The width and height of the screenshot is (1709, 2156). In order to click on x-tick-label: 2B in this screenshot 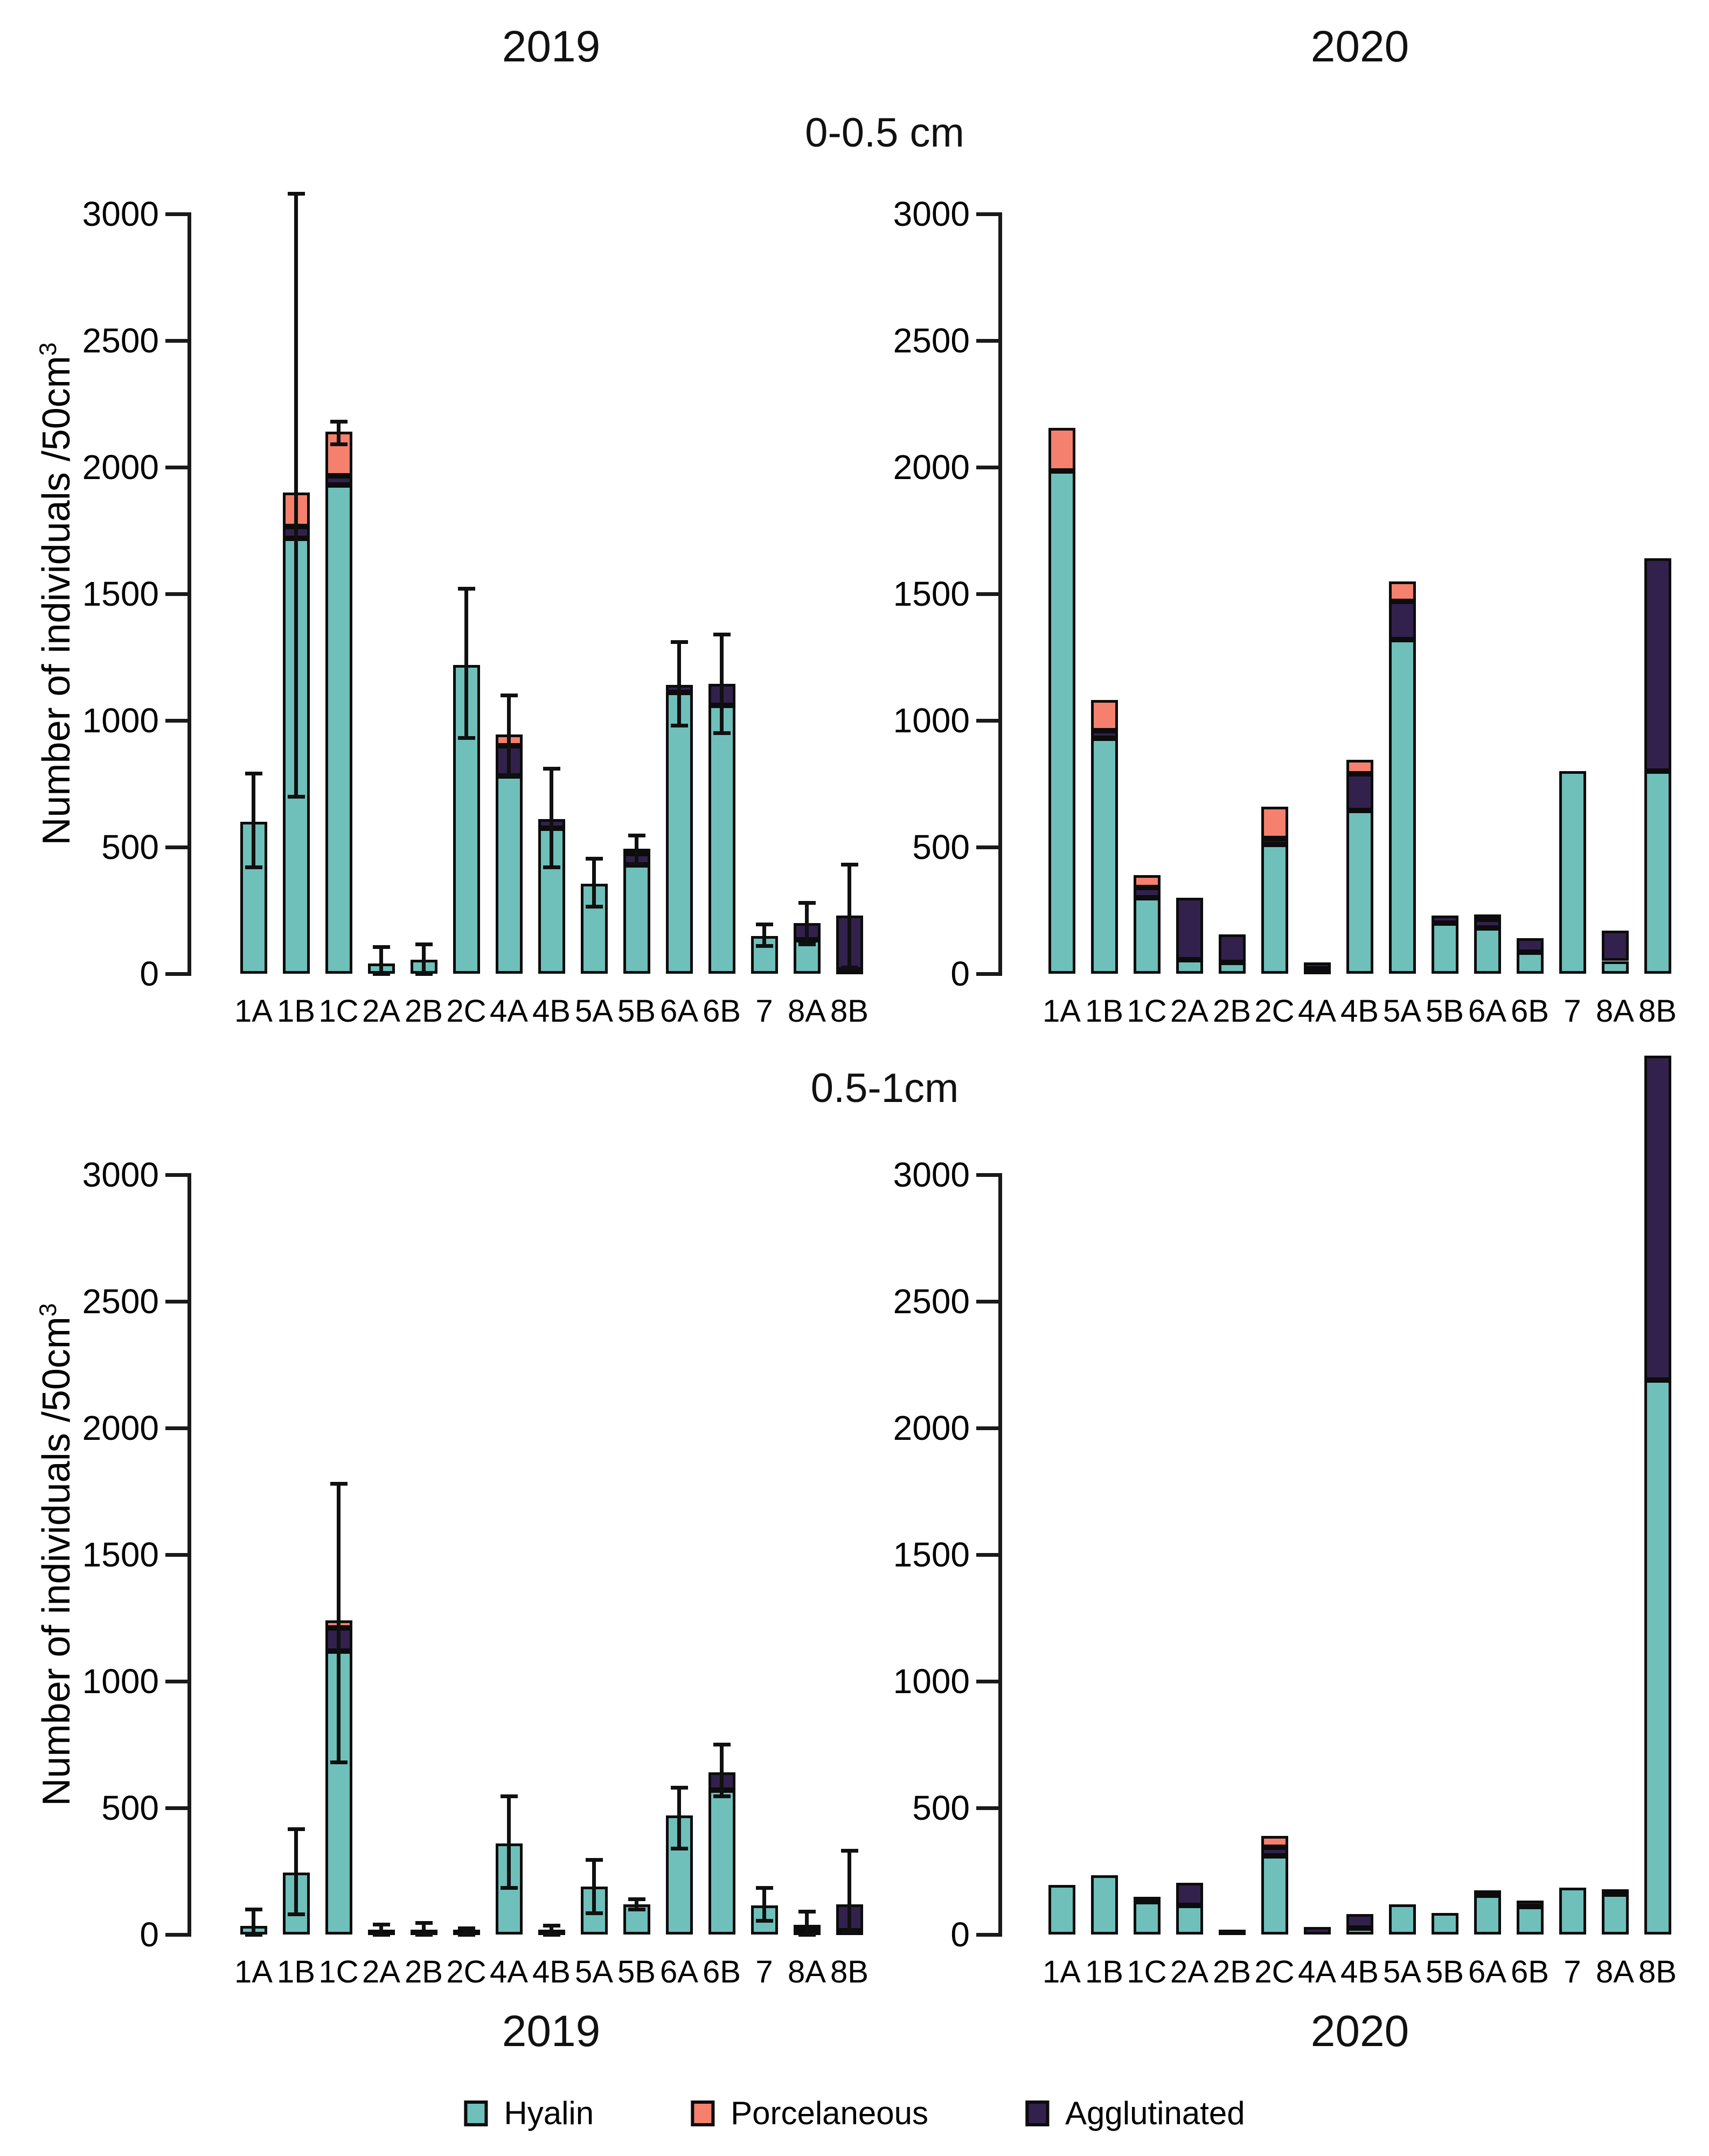, I will do `click(424, 1012)`.